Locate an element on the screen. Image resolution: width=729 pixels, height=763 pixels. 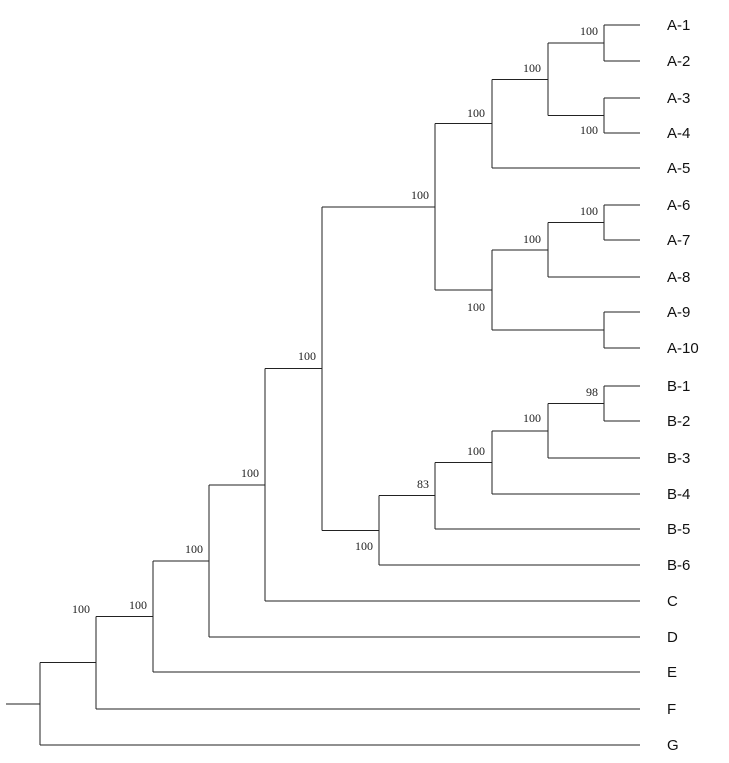
support-value-a3-a4: 100 is located at coordinates (589, 130).